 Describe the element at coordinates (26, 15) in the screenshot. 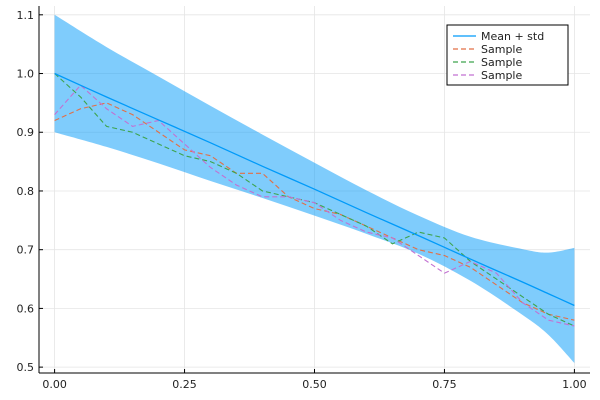

I see `y-tick-label: 1.1` at that location.